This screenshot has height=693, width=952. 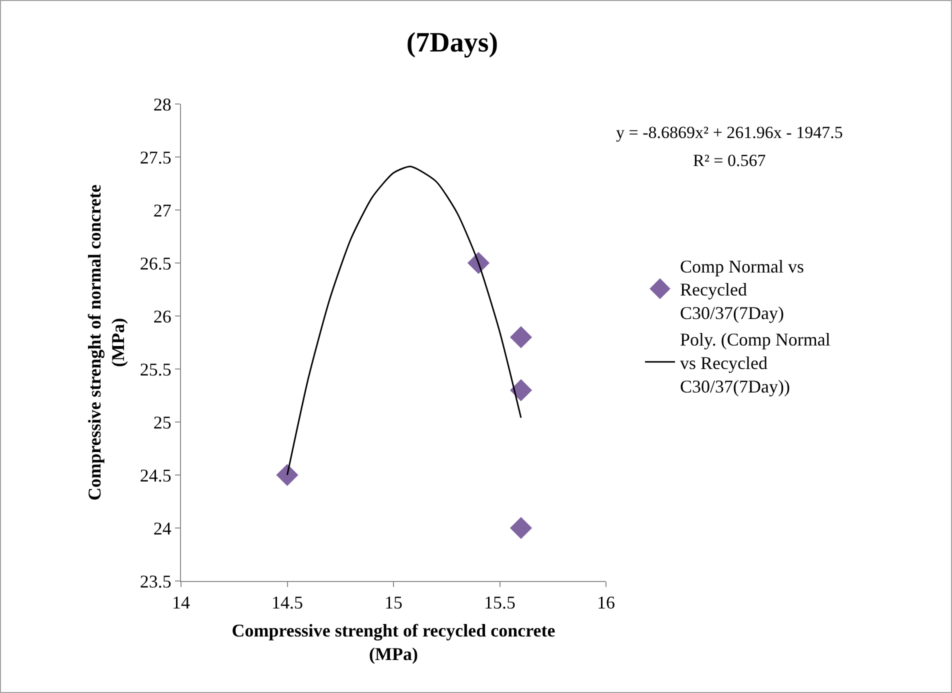 I want to click on x-tick-label: 14, so click(x=181, y=602).